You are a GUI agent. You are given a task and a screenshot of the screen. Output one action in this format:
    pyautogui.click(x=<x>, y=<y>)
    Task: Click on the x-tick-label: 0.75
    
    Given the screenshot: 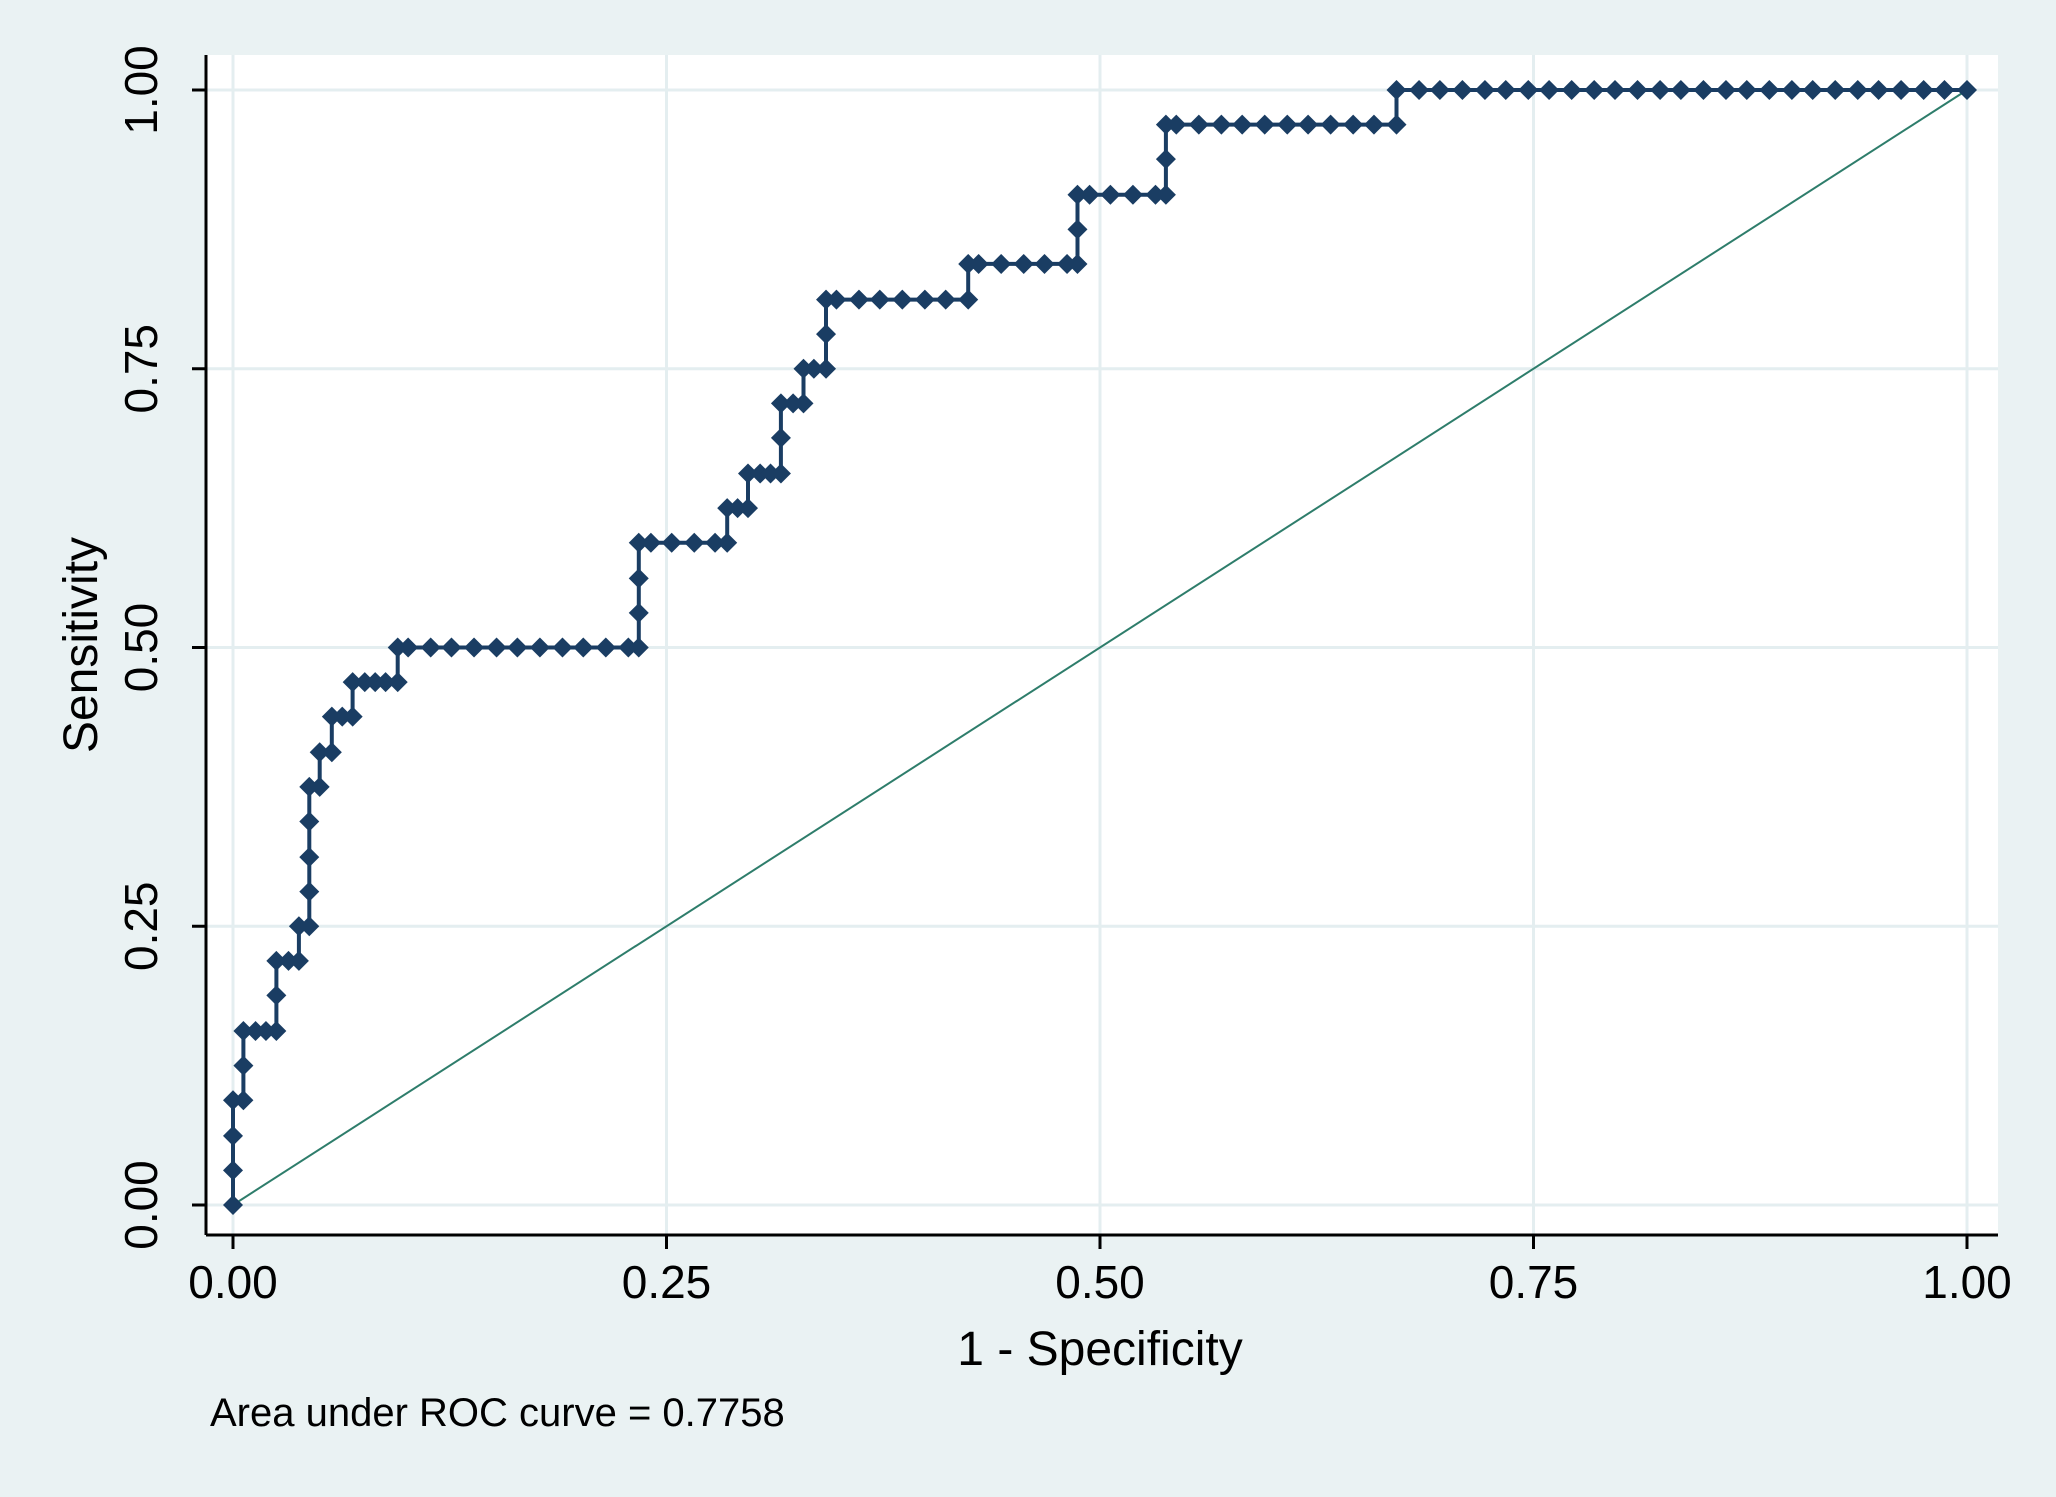 What is the action you would take?
    pyautogui.click(x=1534, y=1282)
    